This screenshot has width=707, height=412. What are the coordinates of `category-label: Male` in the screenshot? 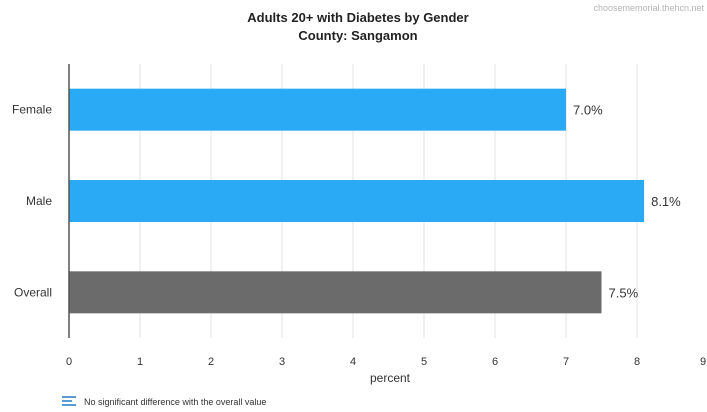 It's located at (39, 201).